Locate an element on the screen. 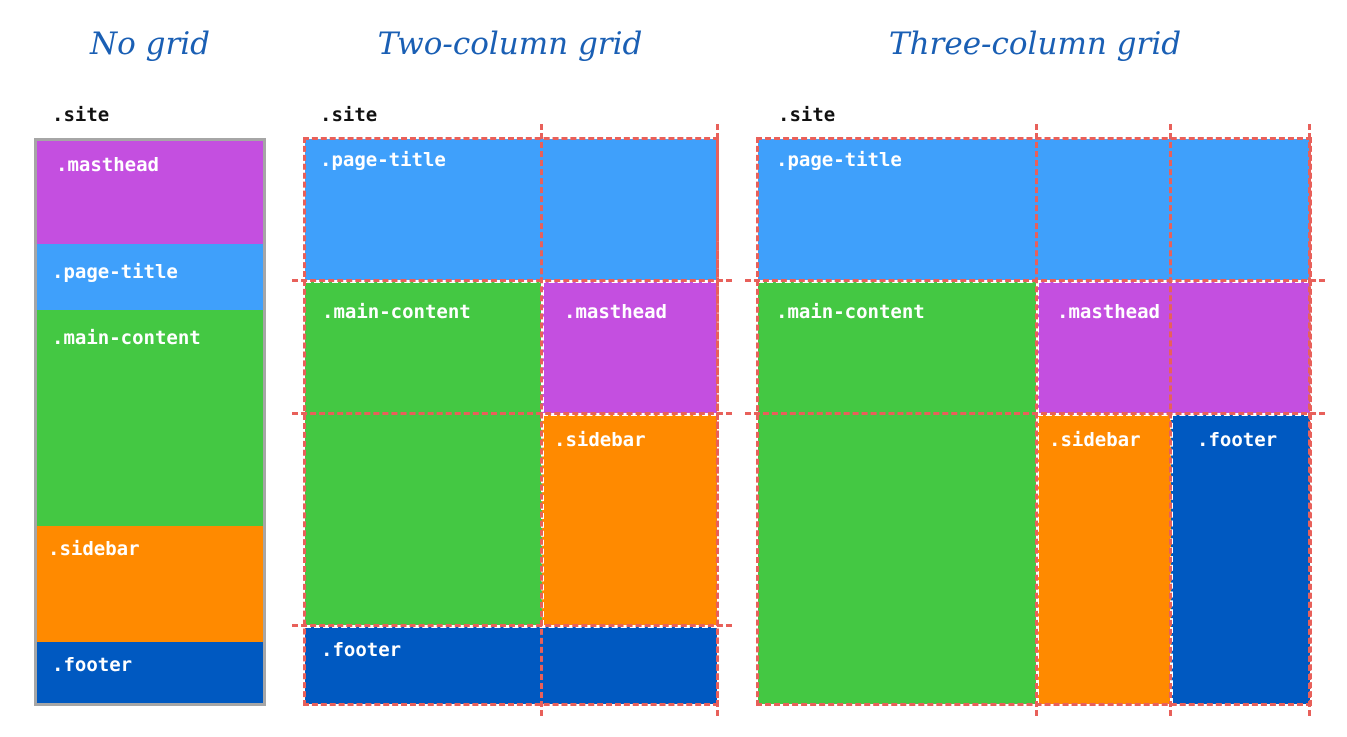 The image size is (1347, 737). heading-two-column-grid: Two-column grid is located at coordinates (510, 44).